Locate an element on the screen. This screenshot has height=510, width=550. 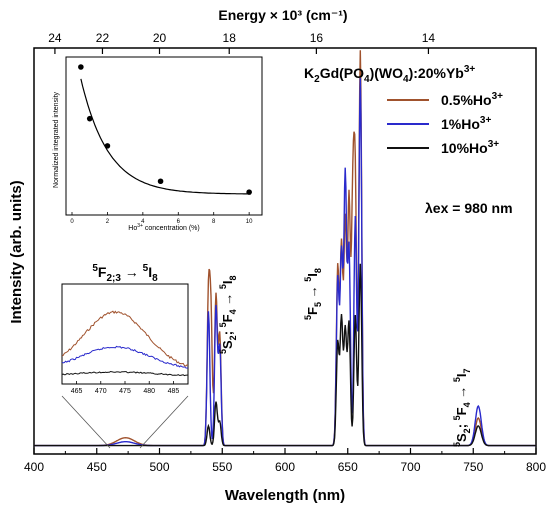
excitation-label: λex = 980 nm is located at coordinates (469, 208).